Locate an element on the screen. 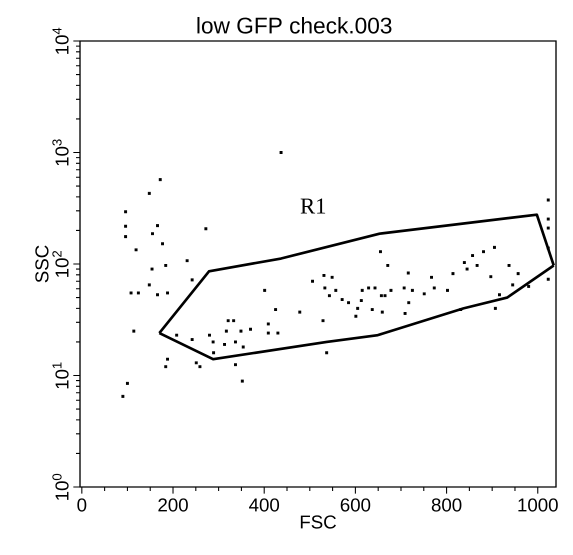 Image resolution: width=573 pixels, height=555 pixels. y-tick-label: 10$^{3}$ is located at coordinates (60, 152).